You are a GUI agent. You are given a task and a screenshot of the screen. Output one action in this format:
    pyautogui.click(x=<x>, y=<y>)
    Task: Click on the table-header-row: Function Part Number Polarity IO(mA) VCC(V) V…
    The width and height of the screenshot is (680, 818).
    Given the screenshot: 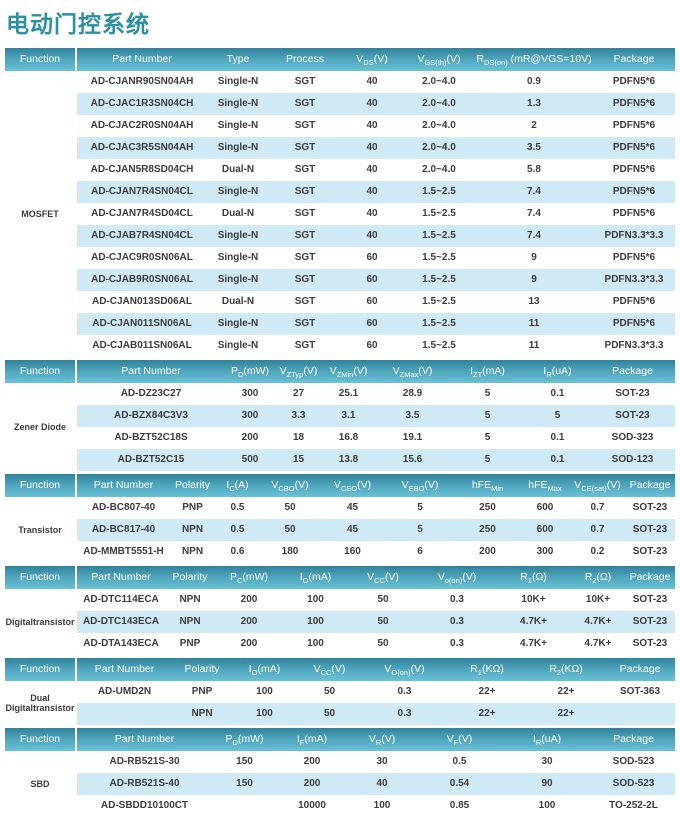 What is the action you would take?
    pyautogui.click(x=340, y=669)
    